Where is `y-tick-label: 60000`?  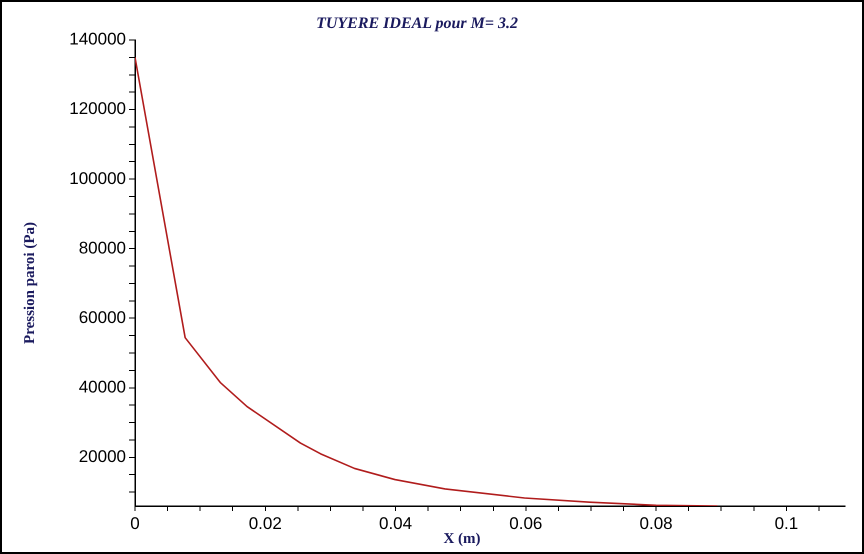
y-tick-label: 60000 is located at coordinates (102, 317).